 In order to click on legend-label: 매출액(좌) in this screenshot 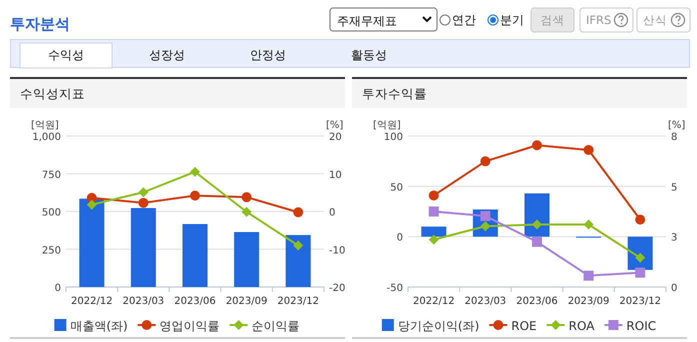, I will do `click(99, 326)`.